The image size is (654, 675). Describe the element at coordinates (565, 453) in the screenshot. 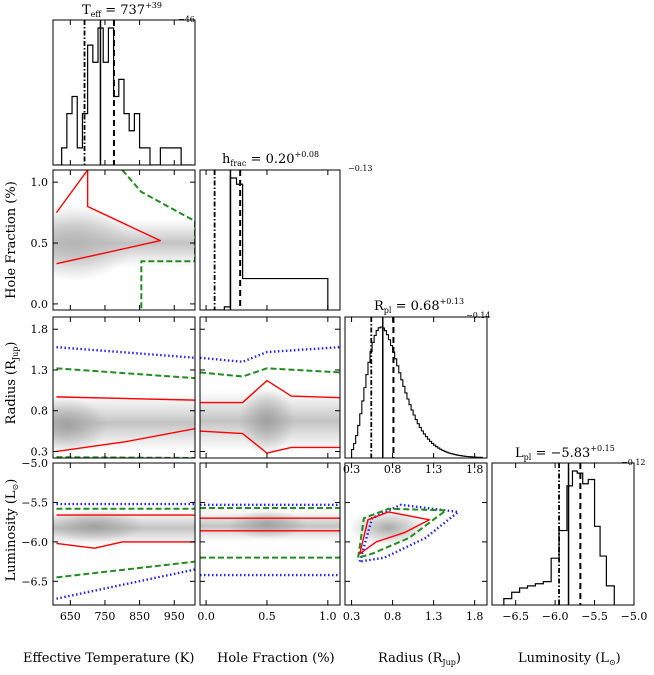

I see `title-lpl: Lpl = −5.83+0.15` at that location.